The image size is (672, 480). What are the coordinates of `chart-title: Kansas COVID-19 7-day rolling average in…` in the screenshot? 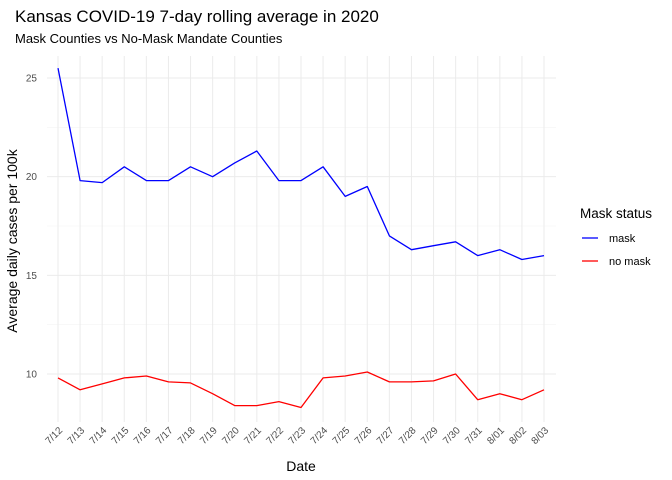 It's located at (197, 16).